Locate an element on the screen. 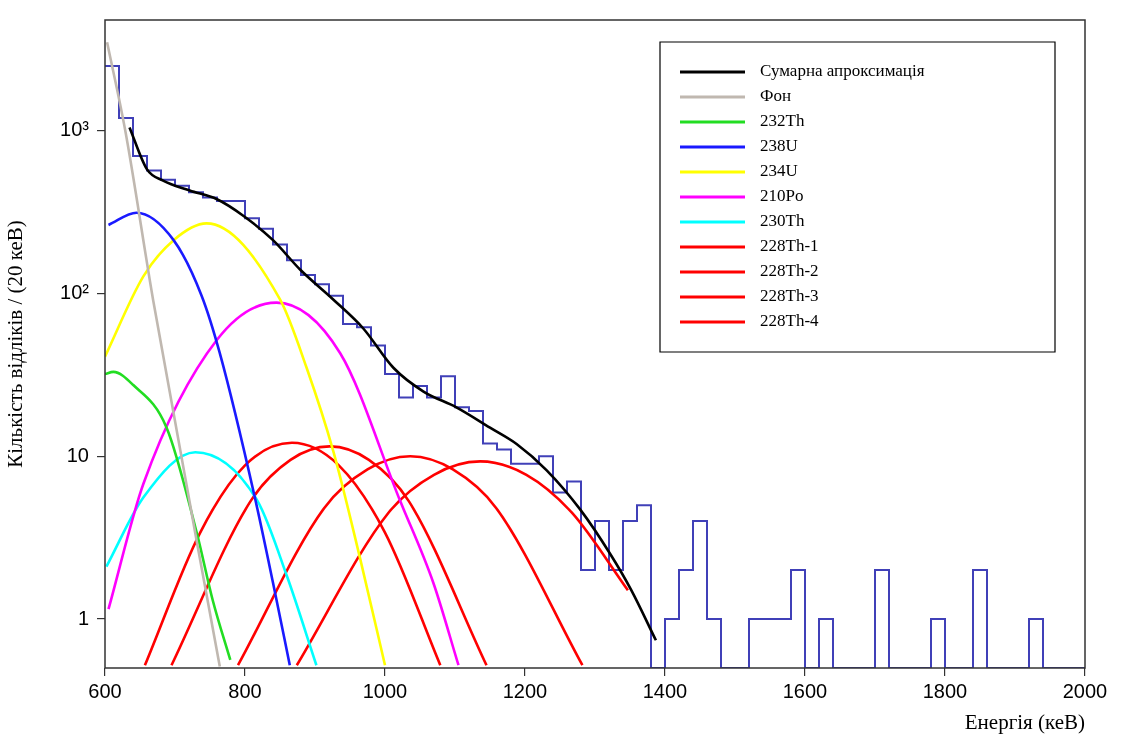 The width and height of the screenshot is (1131, 740). legend-label: 210Po is located at coordinates (782, 196).